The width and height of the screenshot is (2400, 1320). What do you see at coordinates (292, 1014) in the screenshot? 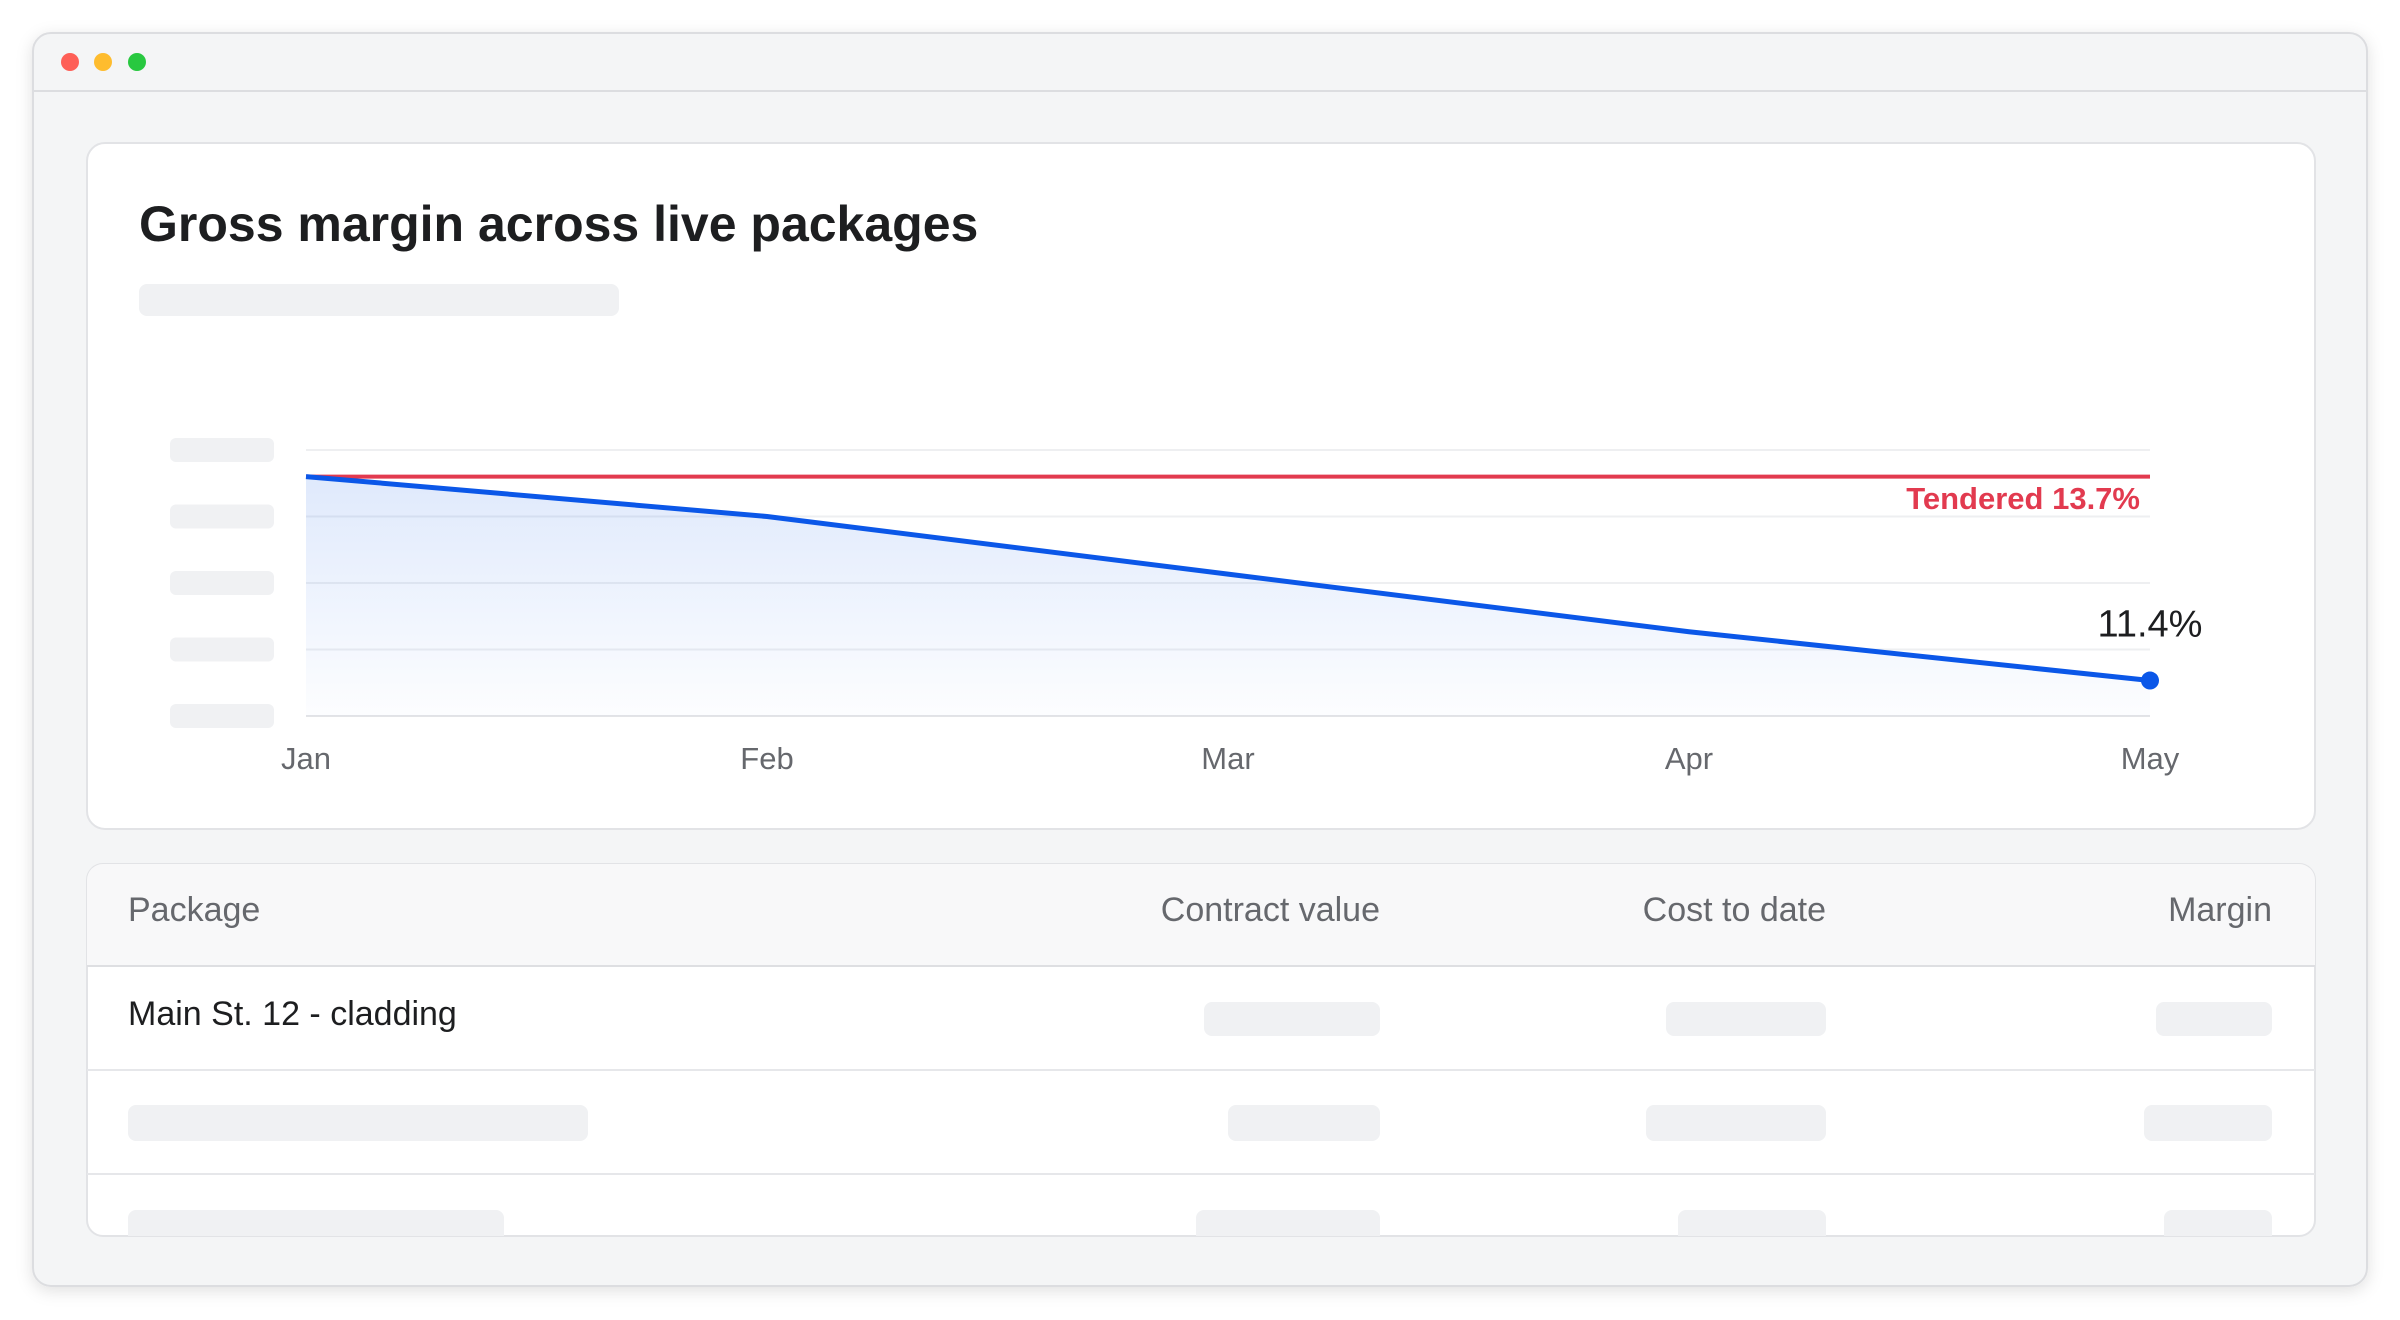
I see `table-cell: Main St. 12 - cladding` at bounding box center [292, 1014].